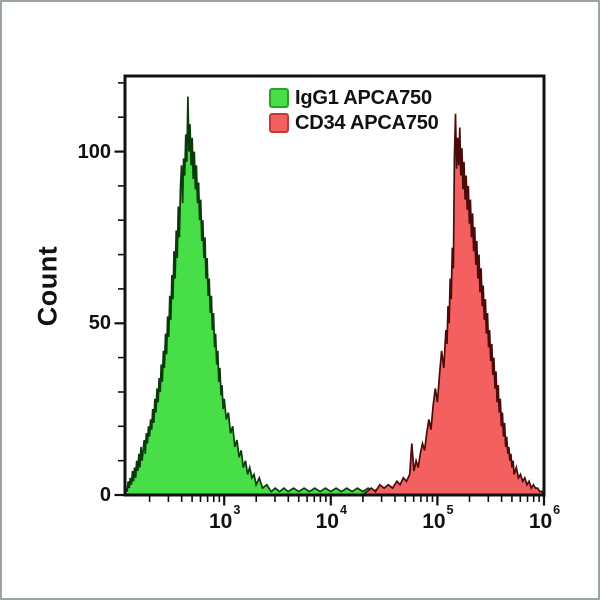 This screenshot has height=600, width=600. I want to click on y-tick-label-100: 100, so click(94, 151).